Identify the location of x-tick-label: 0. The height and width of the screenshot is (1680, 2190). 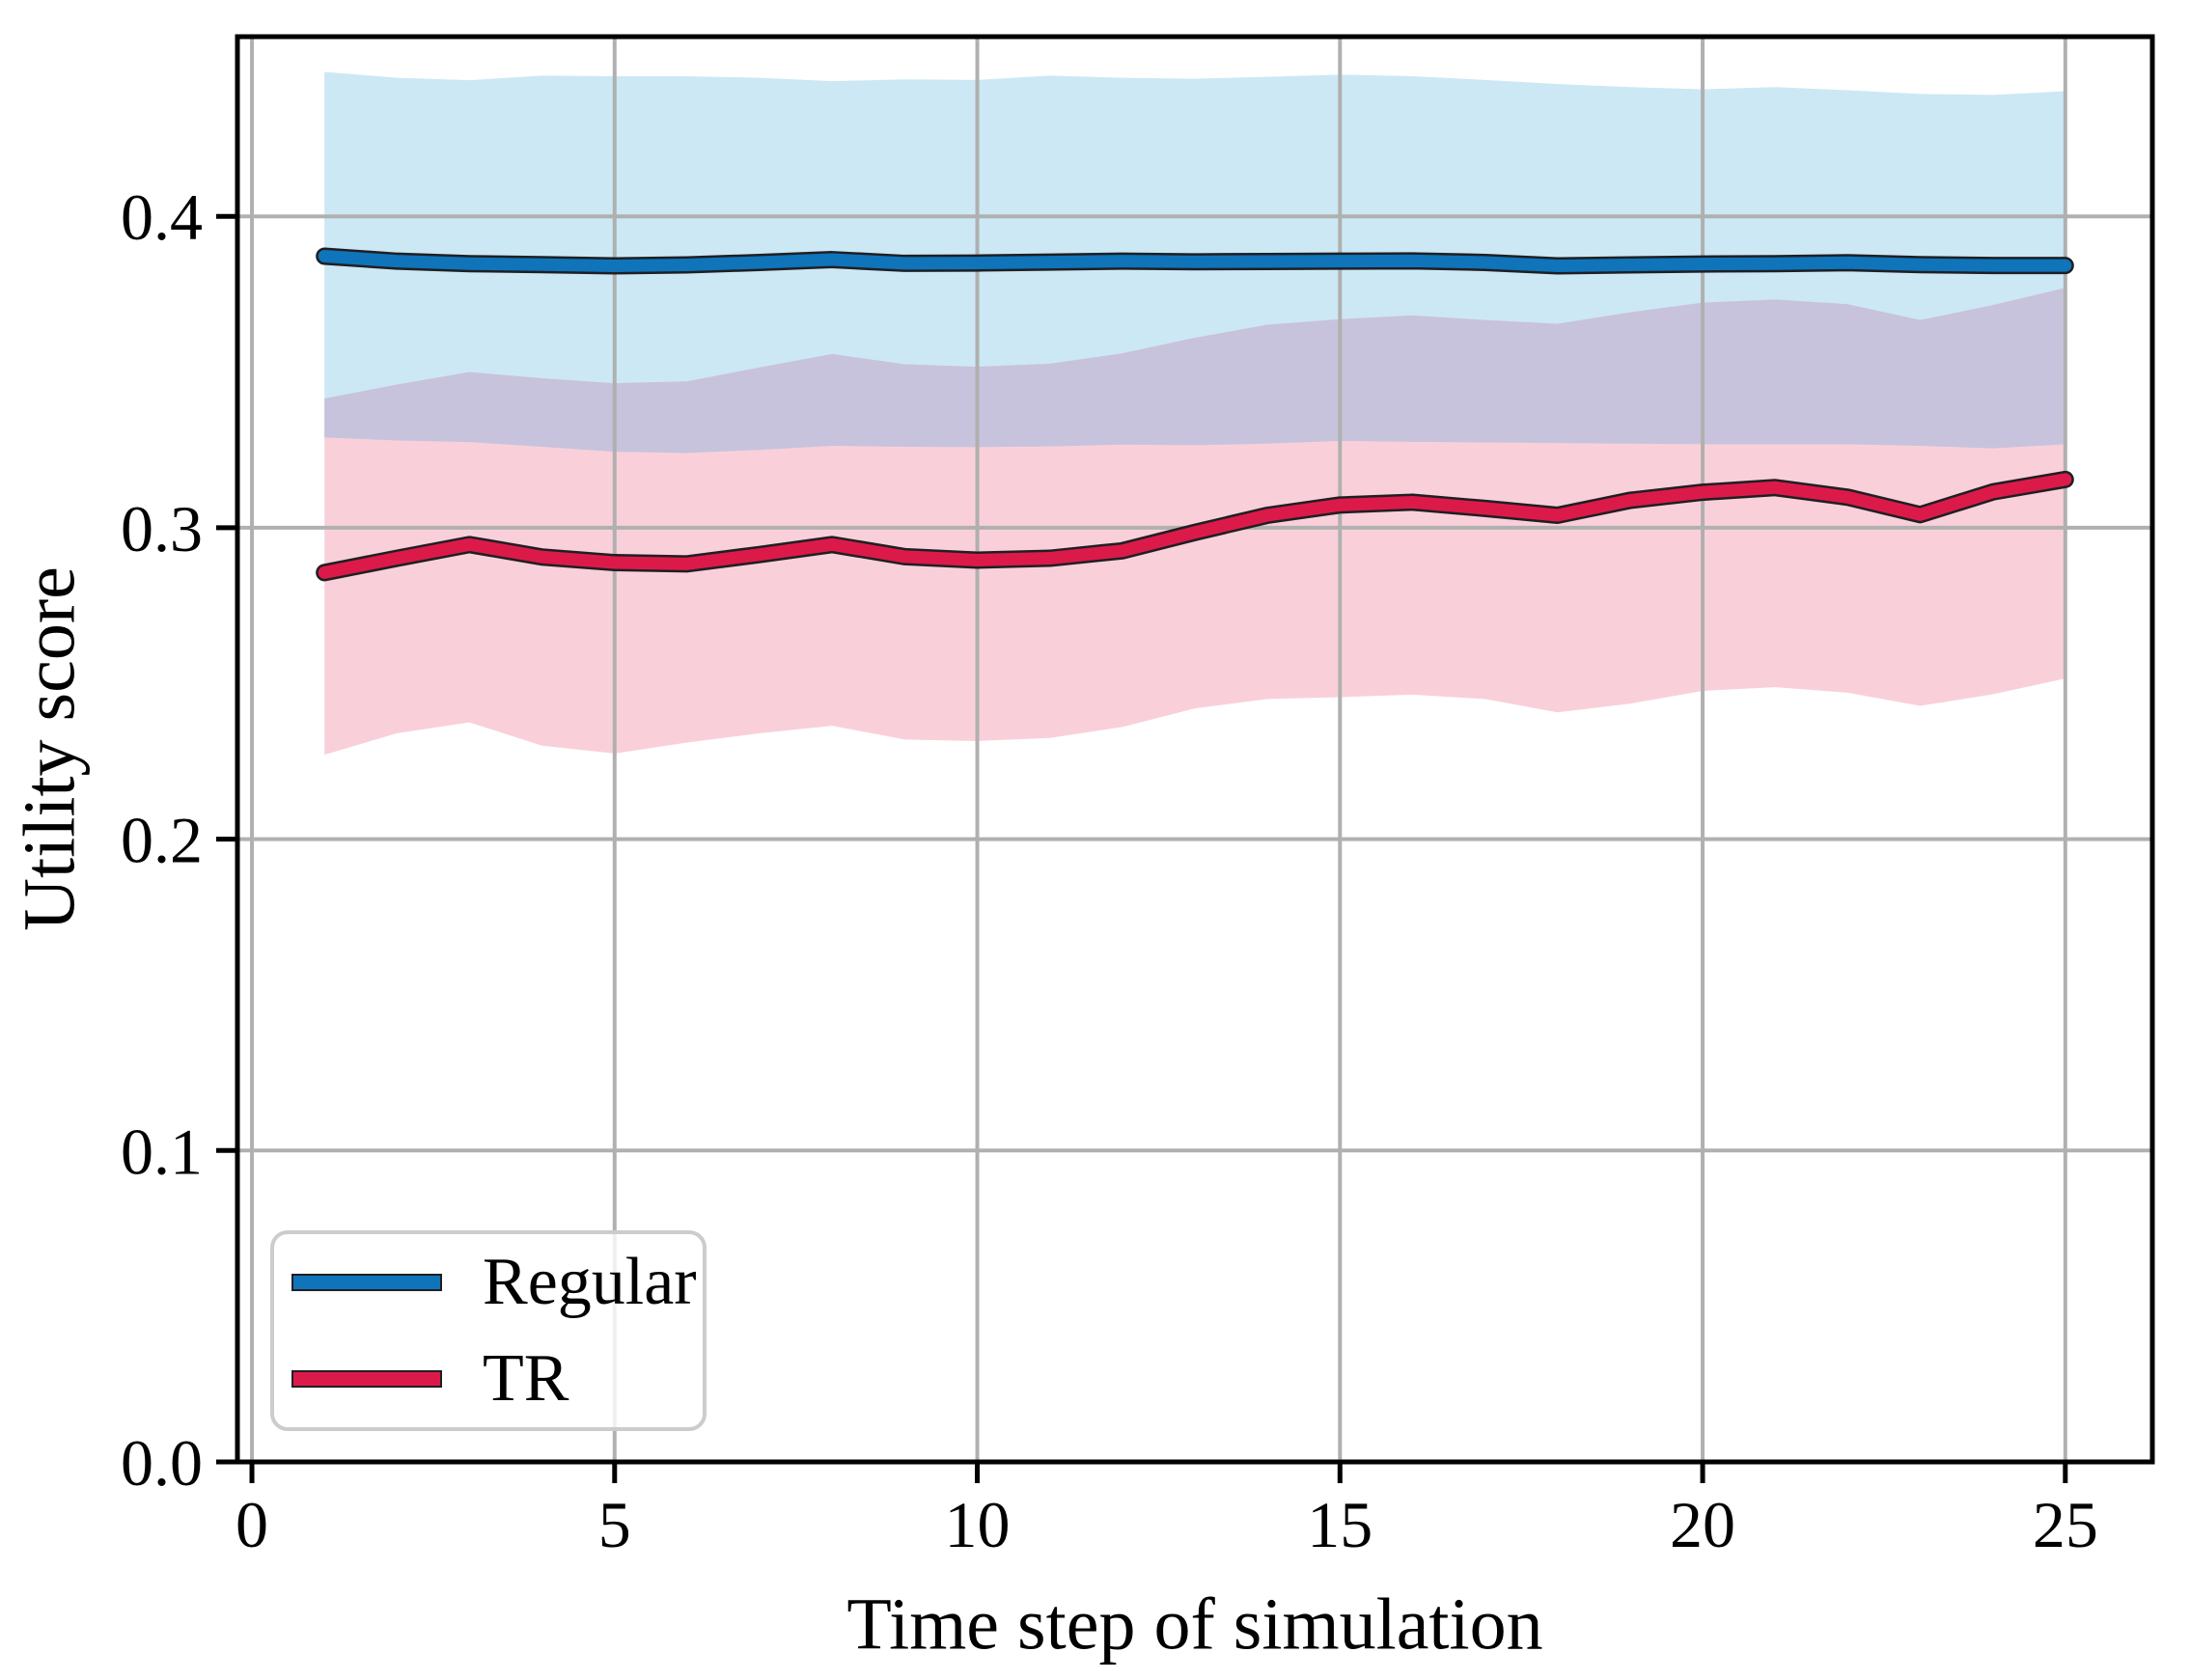
(252, 1524).